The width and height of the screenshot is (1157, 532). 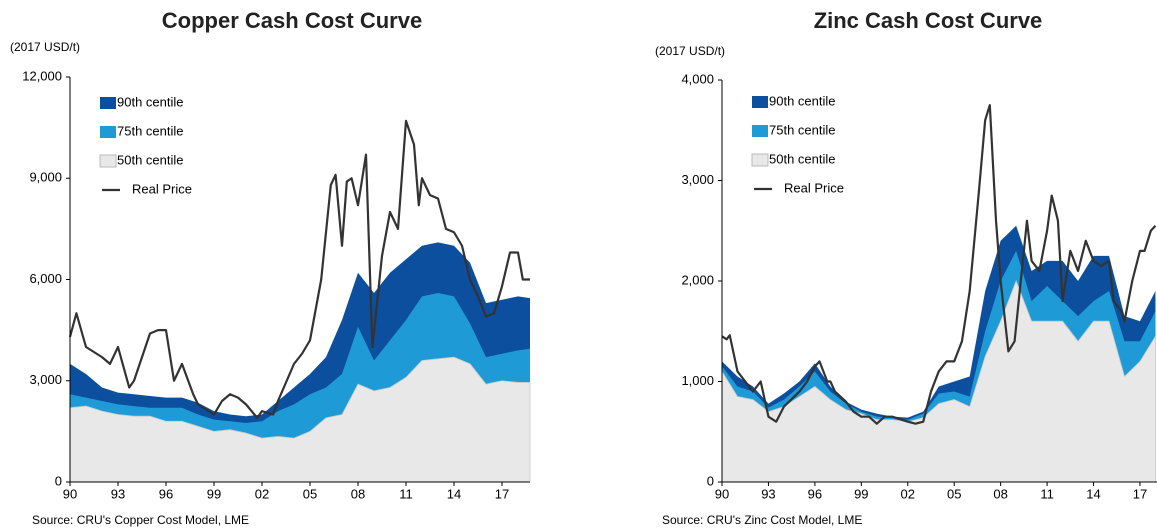 I want to click on source: Source: CRU's Copper Cost Model, LME, so click(x=140, y=520).